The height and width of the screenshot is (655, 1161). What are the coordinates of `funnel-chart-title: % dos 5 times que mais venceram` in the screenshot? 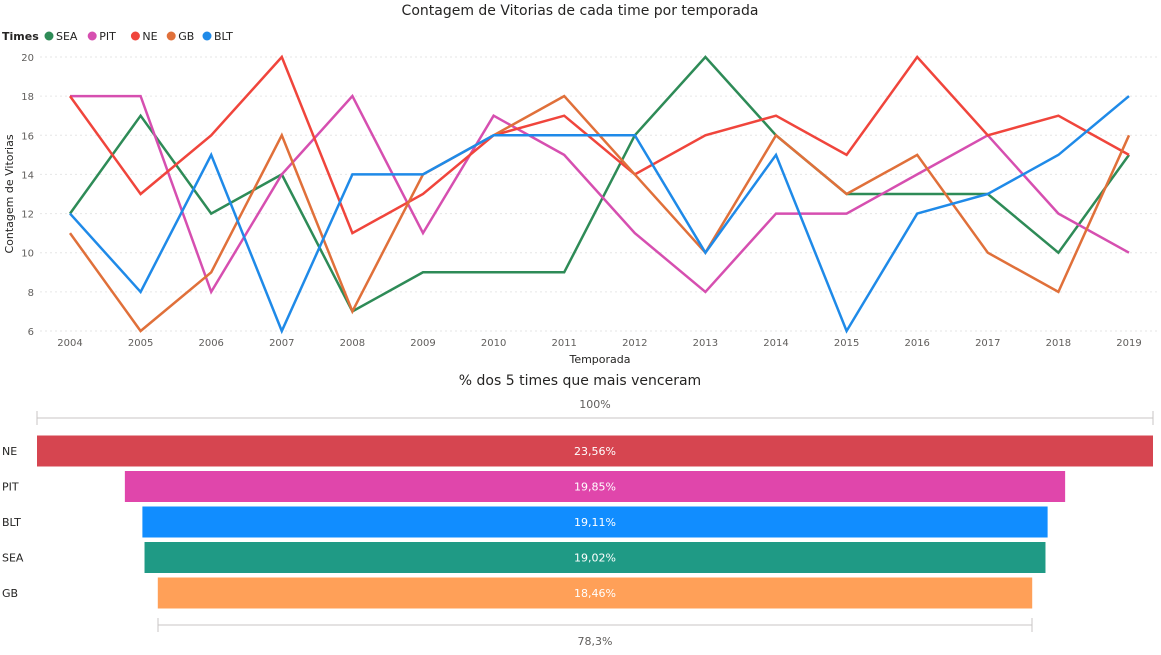 It's located at (580, 381).